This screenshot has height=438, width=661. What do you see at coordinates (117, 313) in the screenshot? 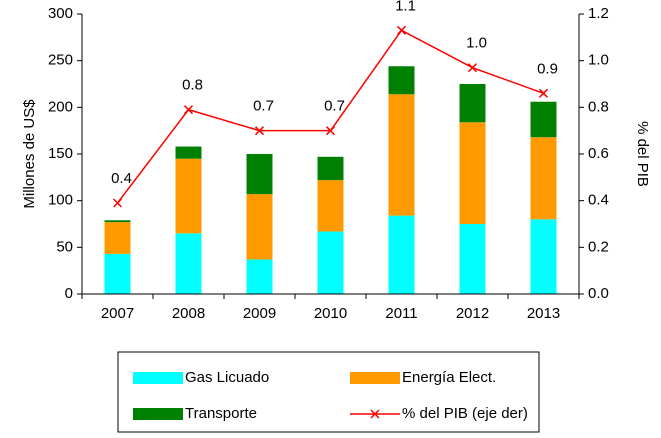
I see `x-tick-label: 2007` at bounding box center [117, 313].